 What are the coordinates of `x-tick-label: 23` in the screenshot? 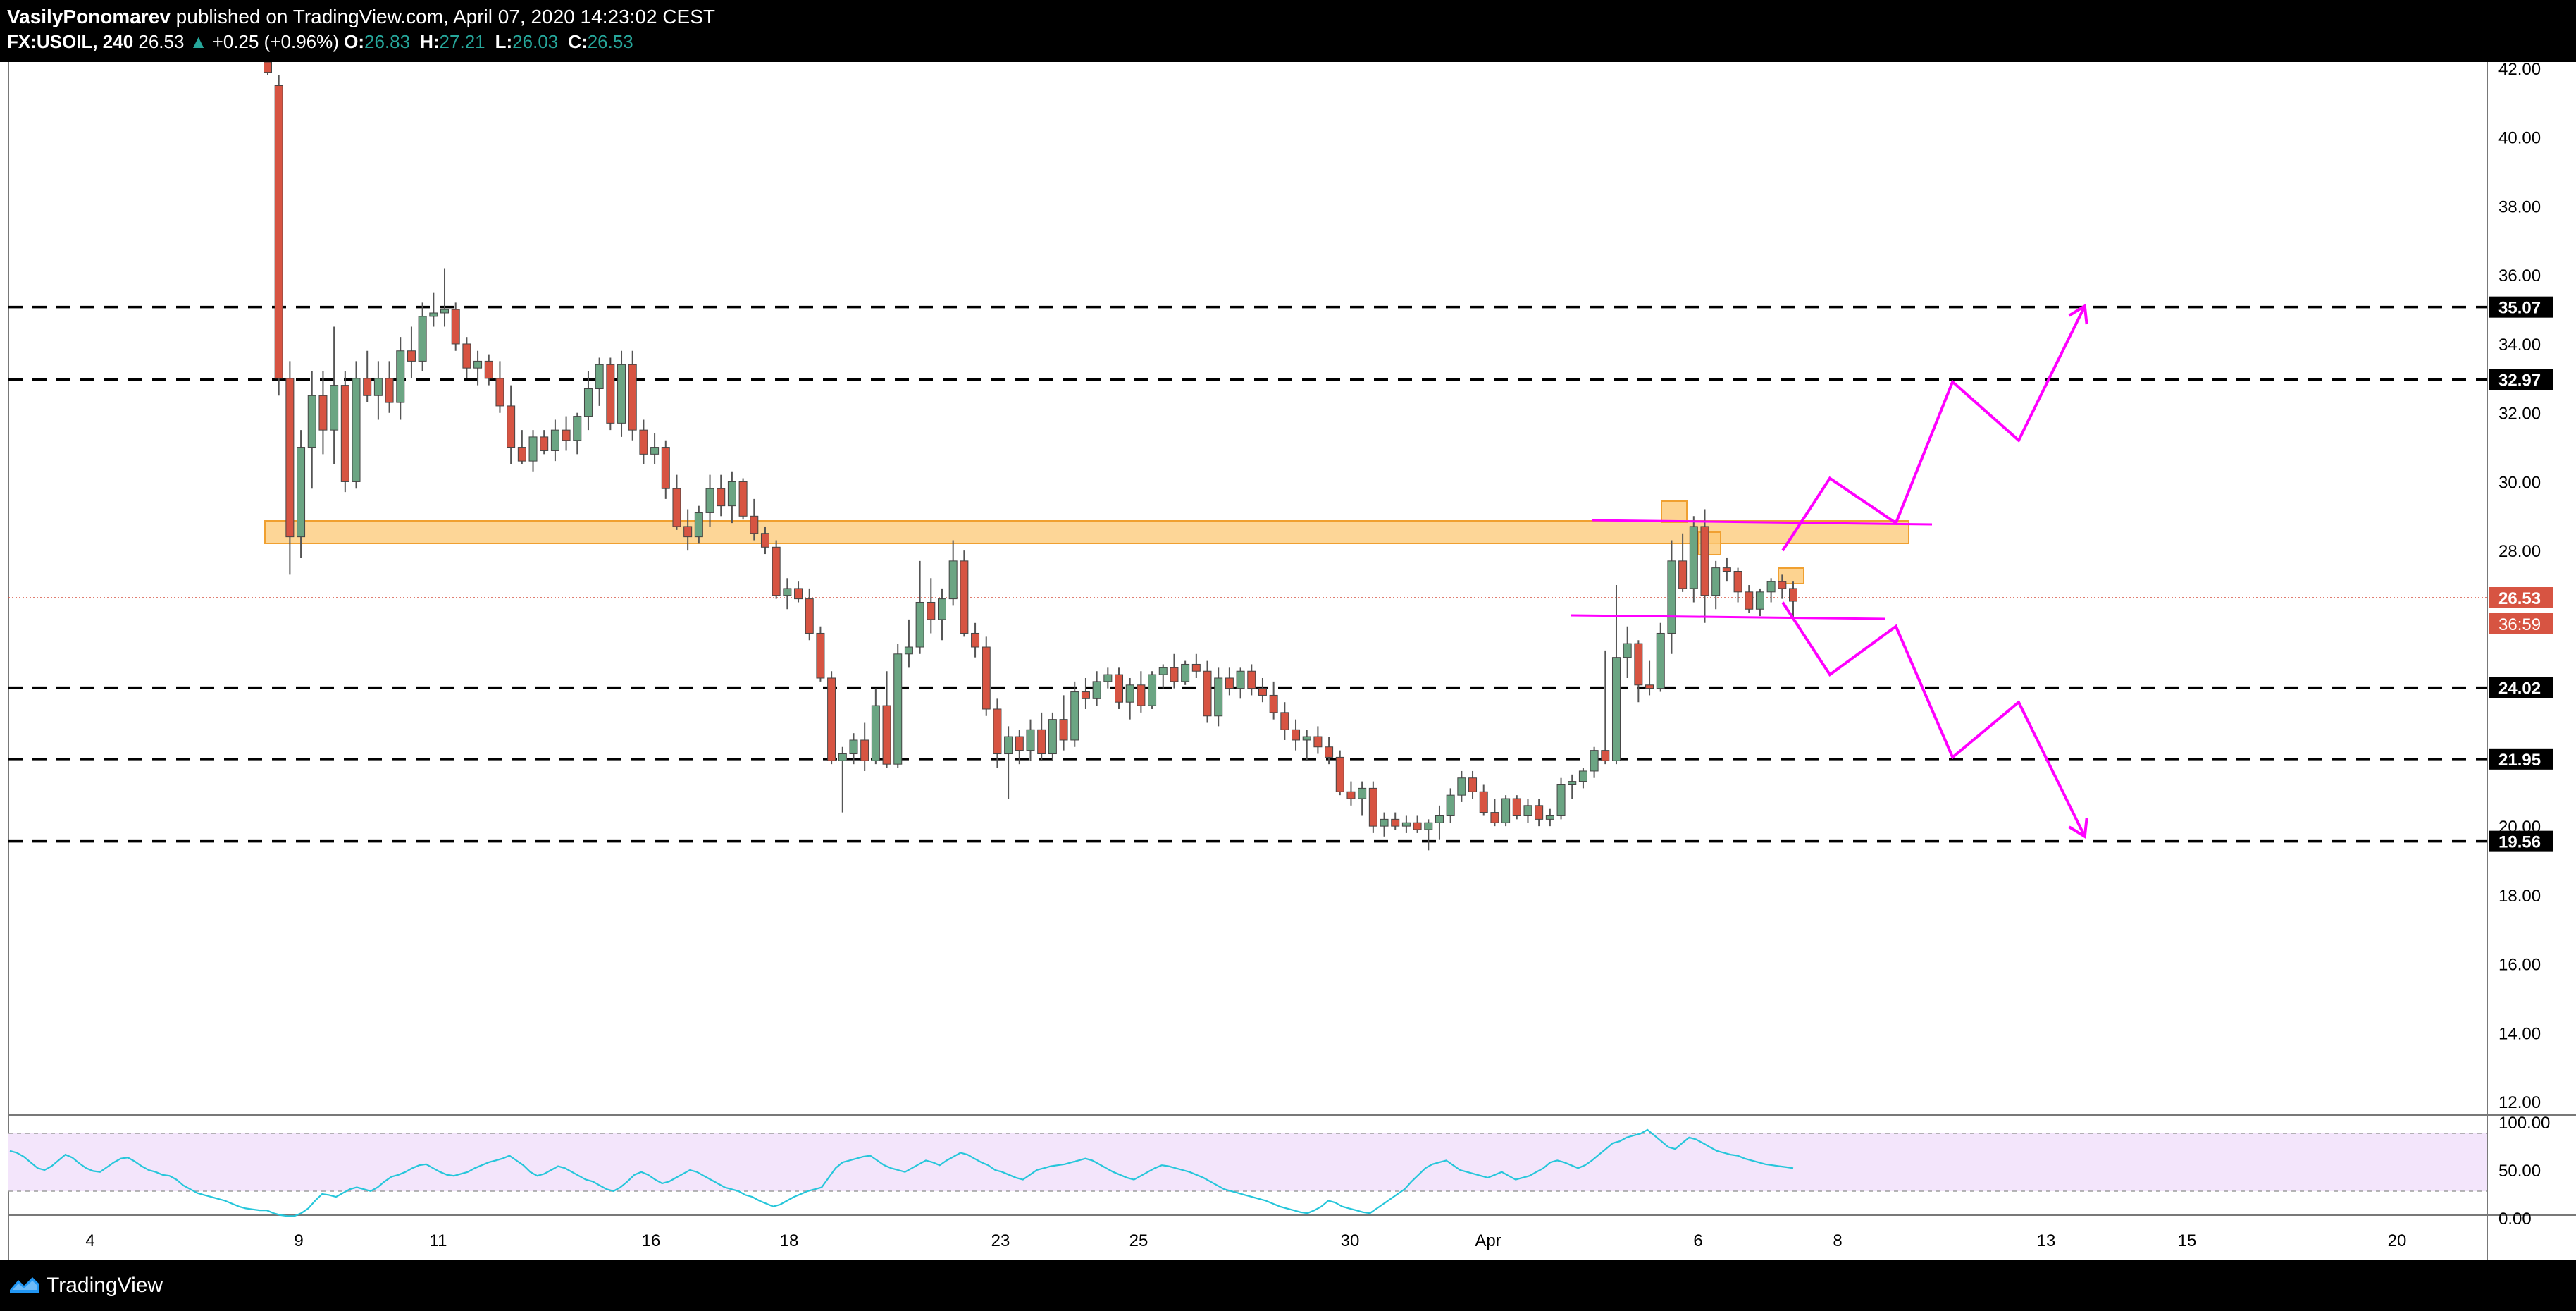 It's located at (1001, 1241).